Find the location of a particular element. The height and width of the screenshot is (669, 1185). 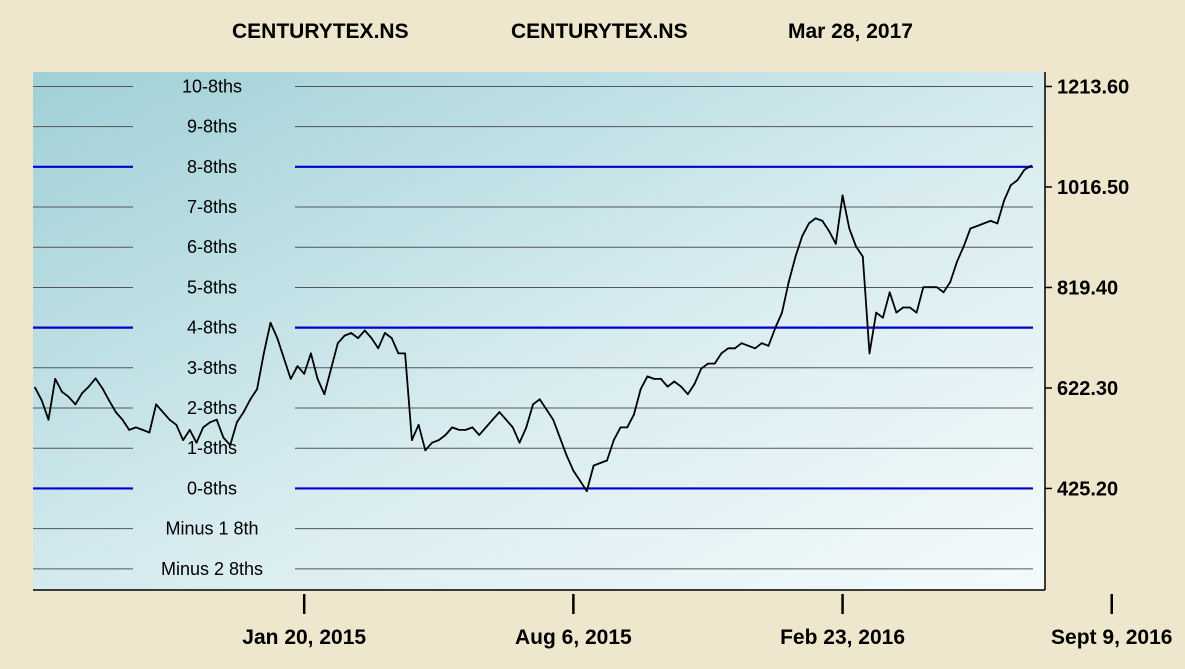

y-tick-label-0: 1213.60 is located at coordinates (1093, 87).